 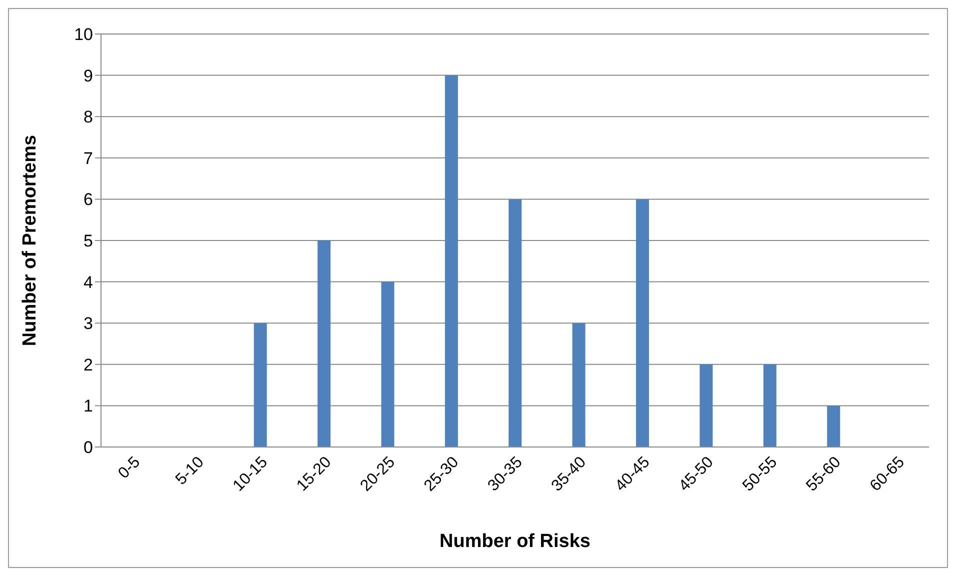 What do you see at coordinates (88, 158) in the screenshot?
I see `y-tick-label: 7` at bounding box center [88, 158].